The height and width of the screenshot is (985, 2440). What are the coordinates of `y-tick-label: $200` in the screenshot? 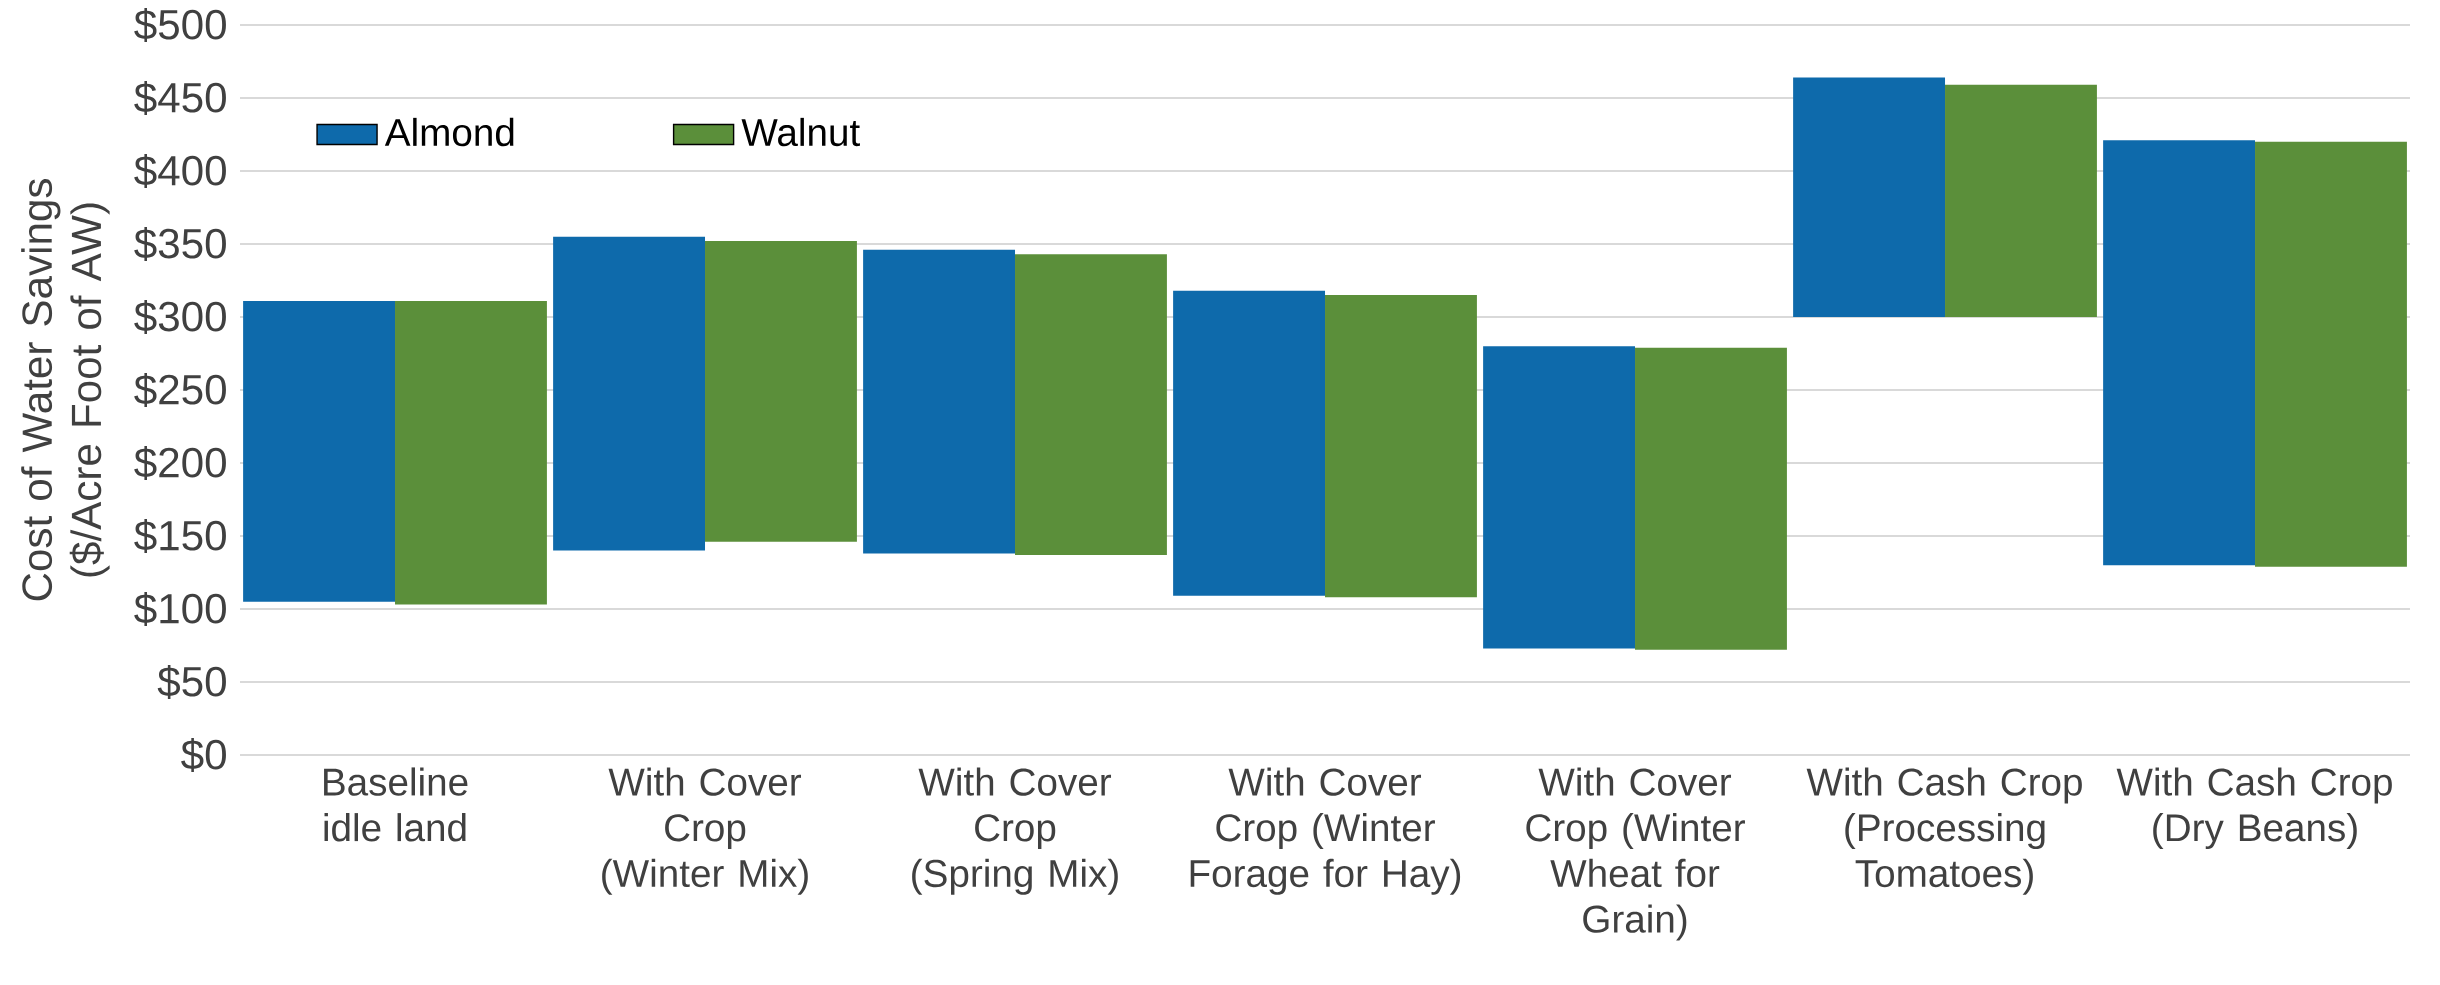 It's located at (180, 463).